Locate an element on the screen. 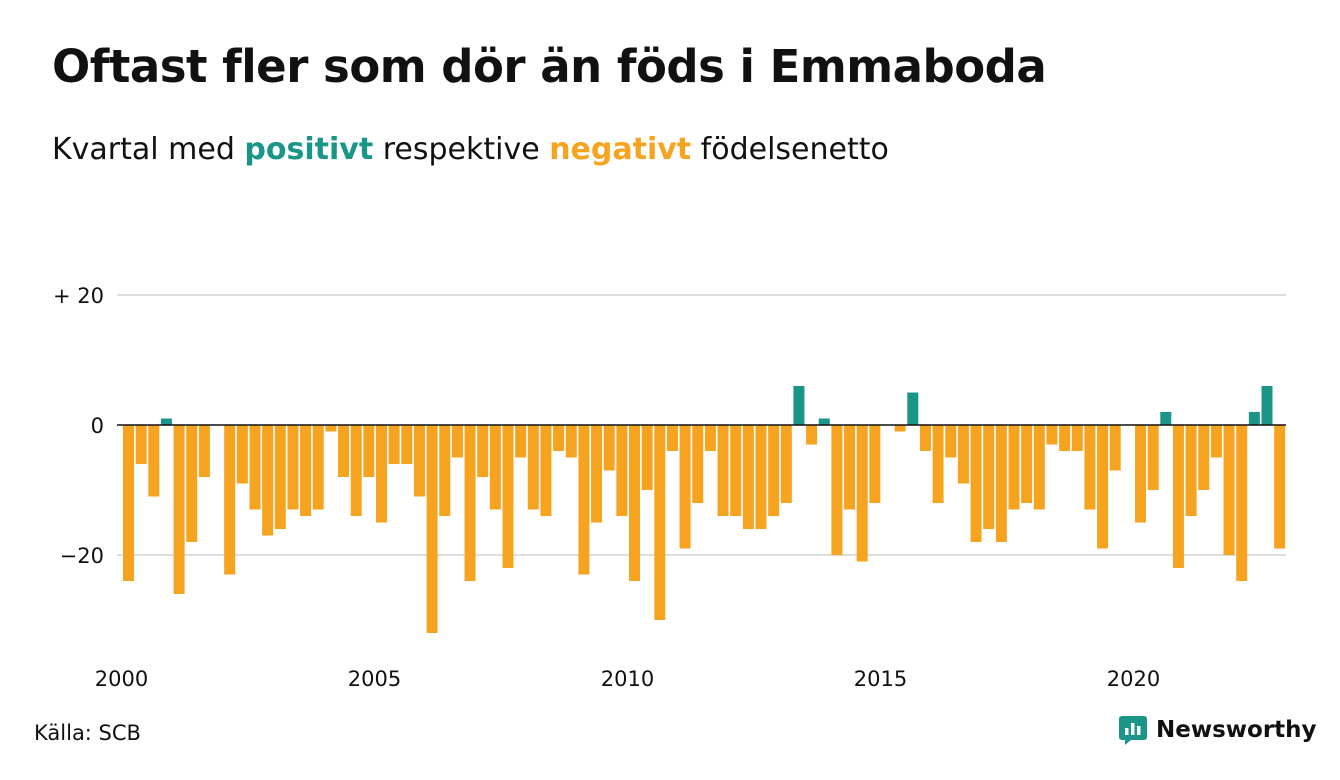  x-tick-label: 2020 is located at coordinates (1133, 679).